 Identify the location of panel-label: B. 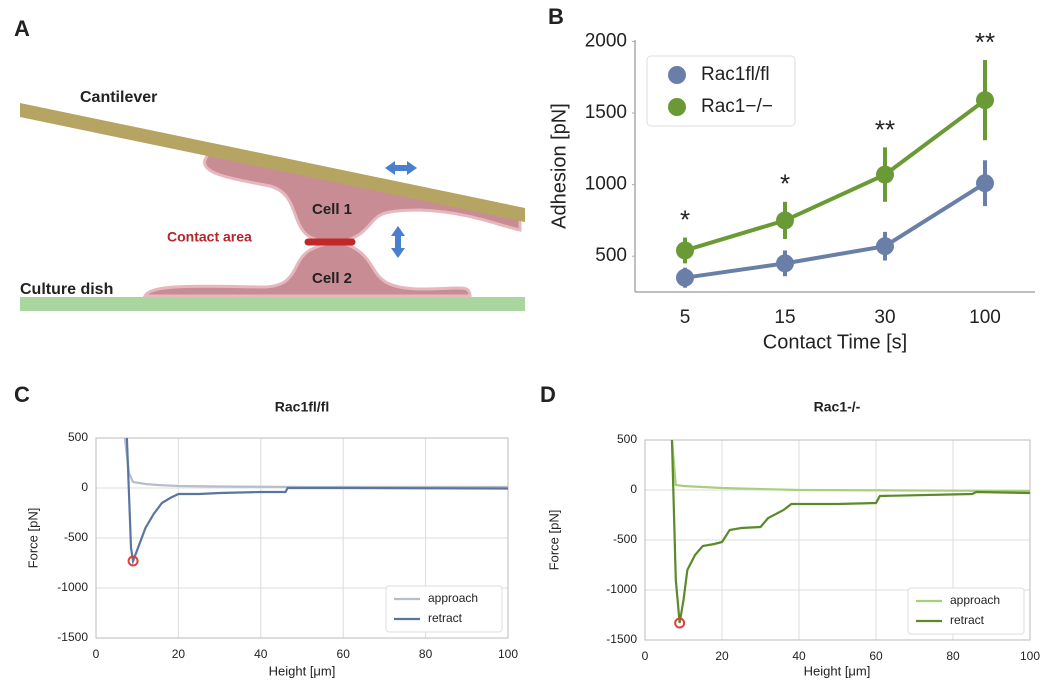
(556, 16).